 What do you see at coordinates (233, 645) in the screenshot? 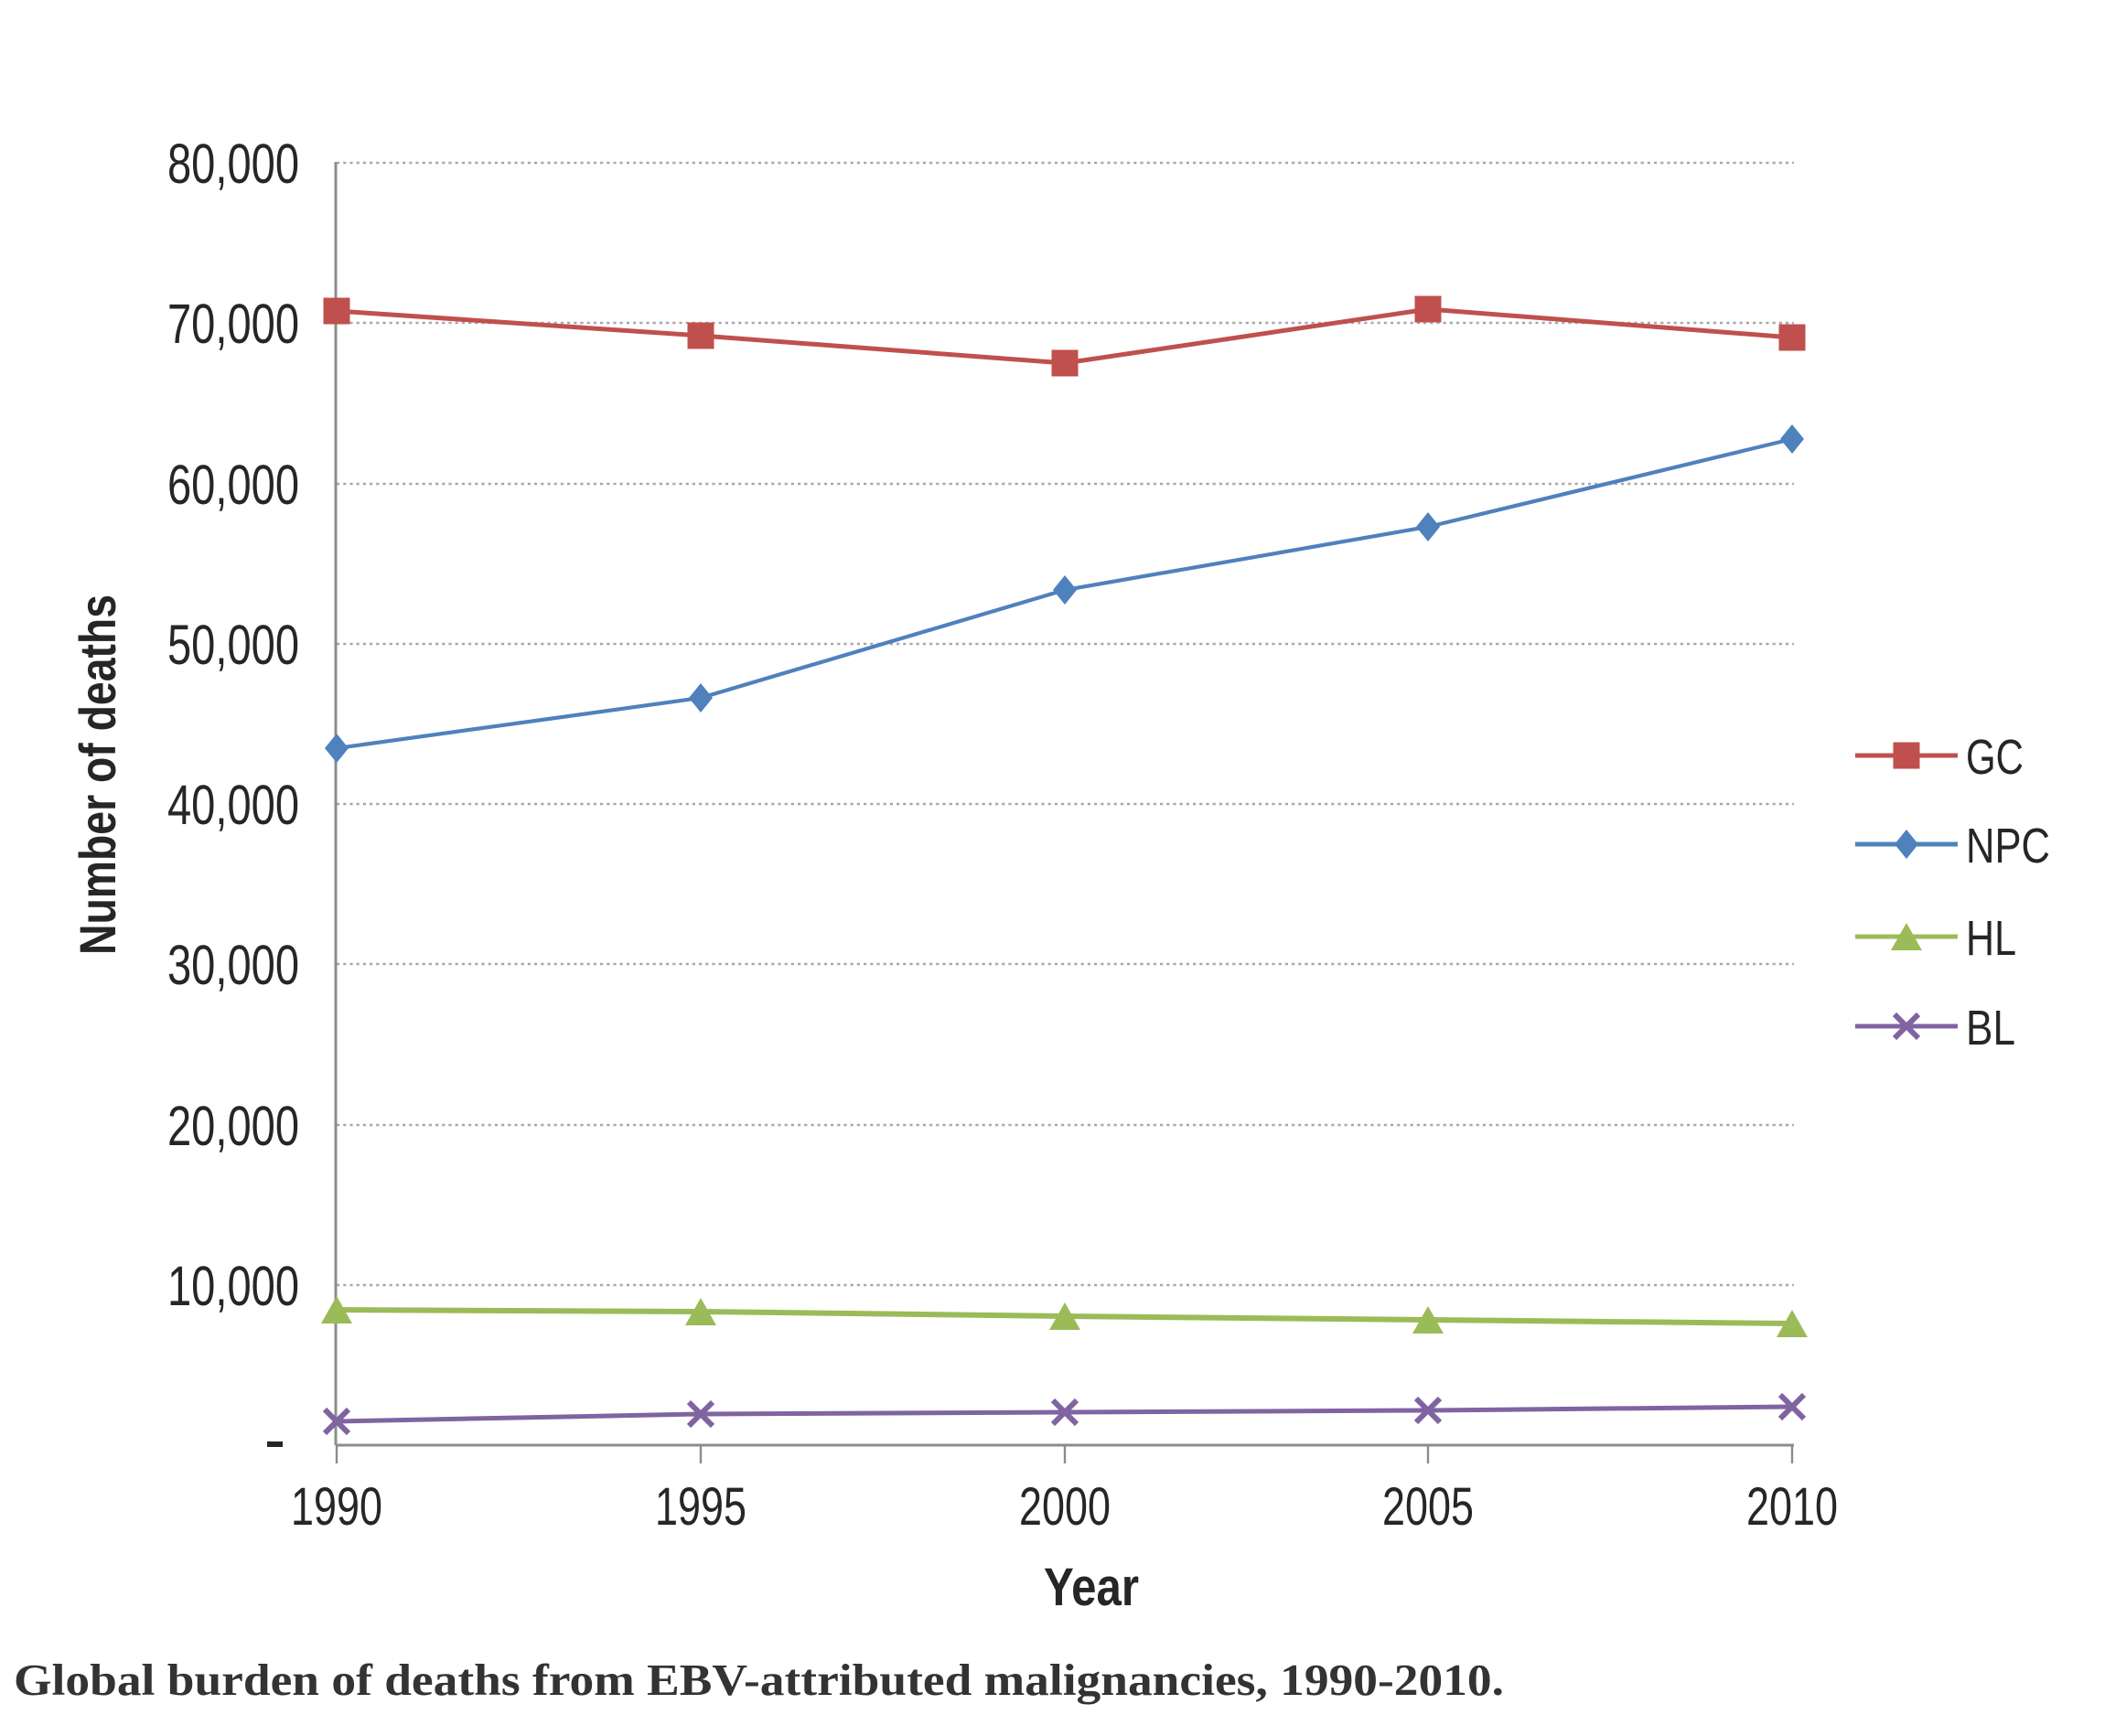
I see `svg-text: 50,000` at bounding box center [233, 645].